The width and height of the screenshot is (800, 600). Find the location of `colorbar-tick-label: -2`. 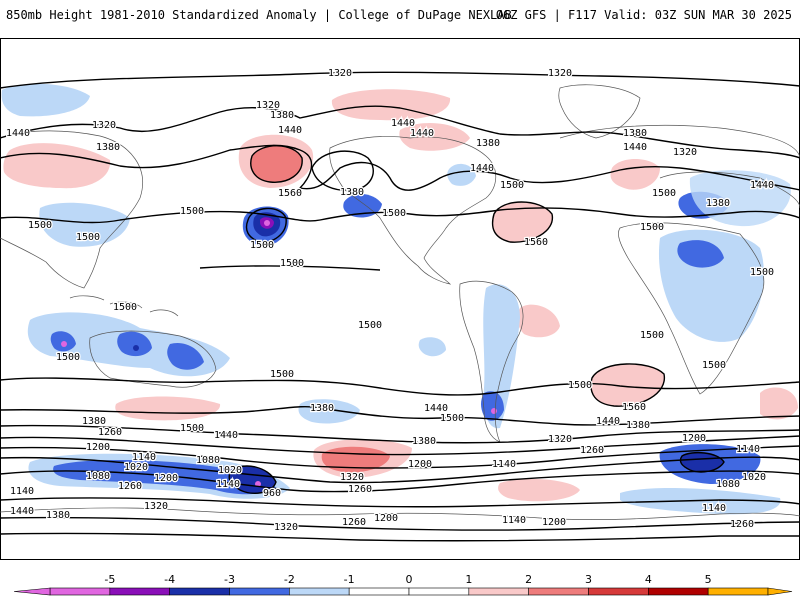

colorbar-tick-label: -2 is located at coordinates (289, 579).